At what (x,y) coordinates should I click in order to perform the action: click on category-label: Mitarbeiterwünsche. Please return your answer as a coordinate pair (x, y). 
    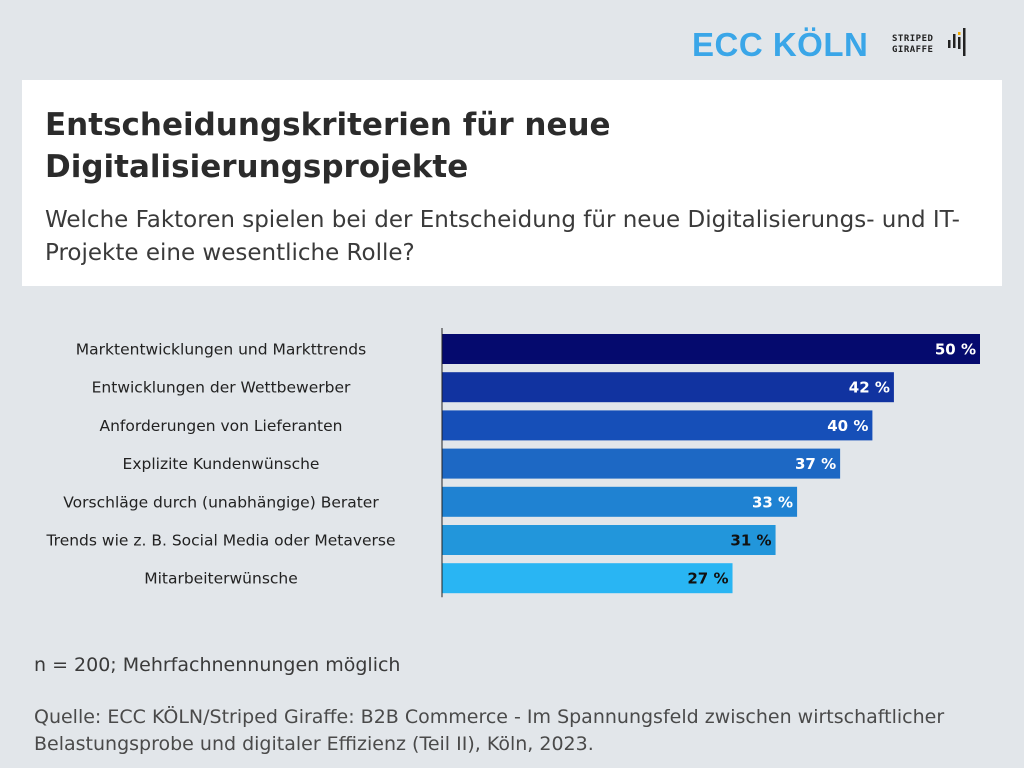
    Looking at the image, I should click on (221, 579).